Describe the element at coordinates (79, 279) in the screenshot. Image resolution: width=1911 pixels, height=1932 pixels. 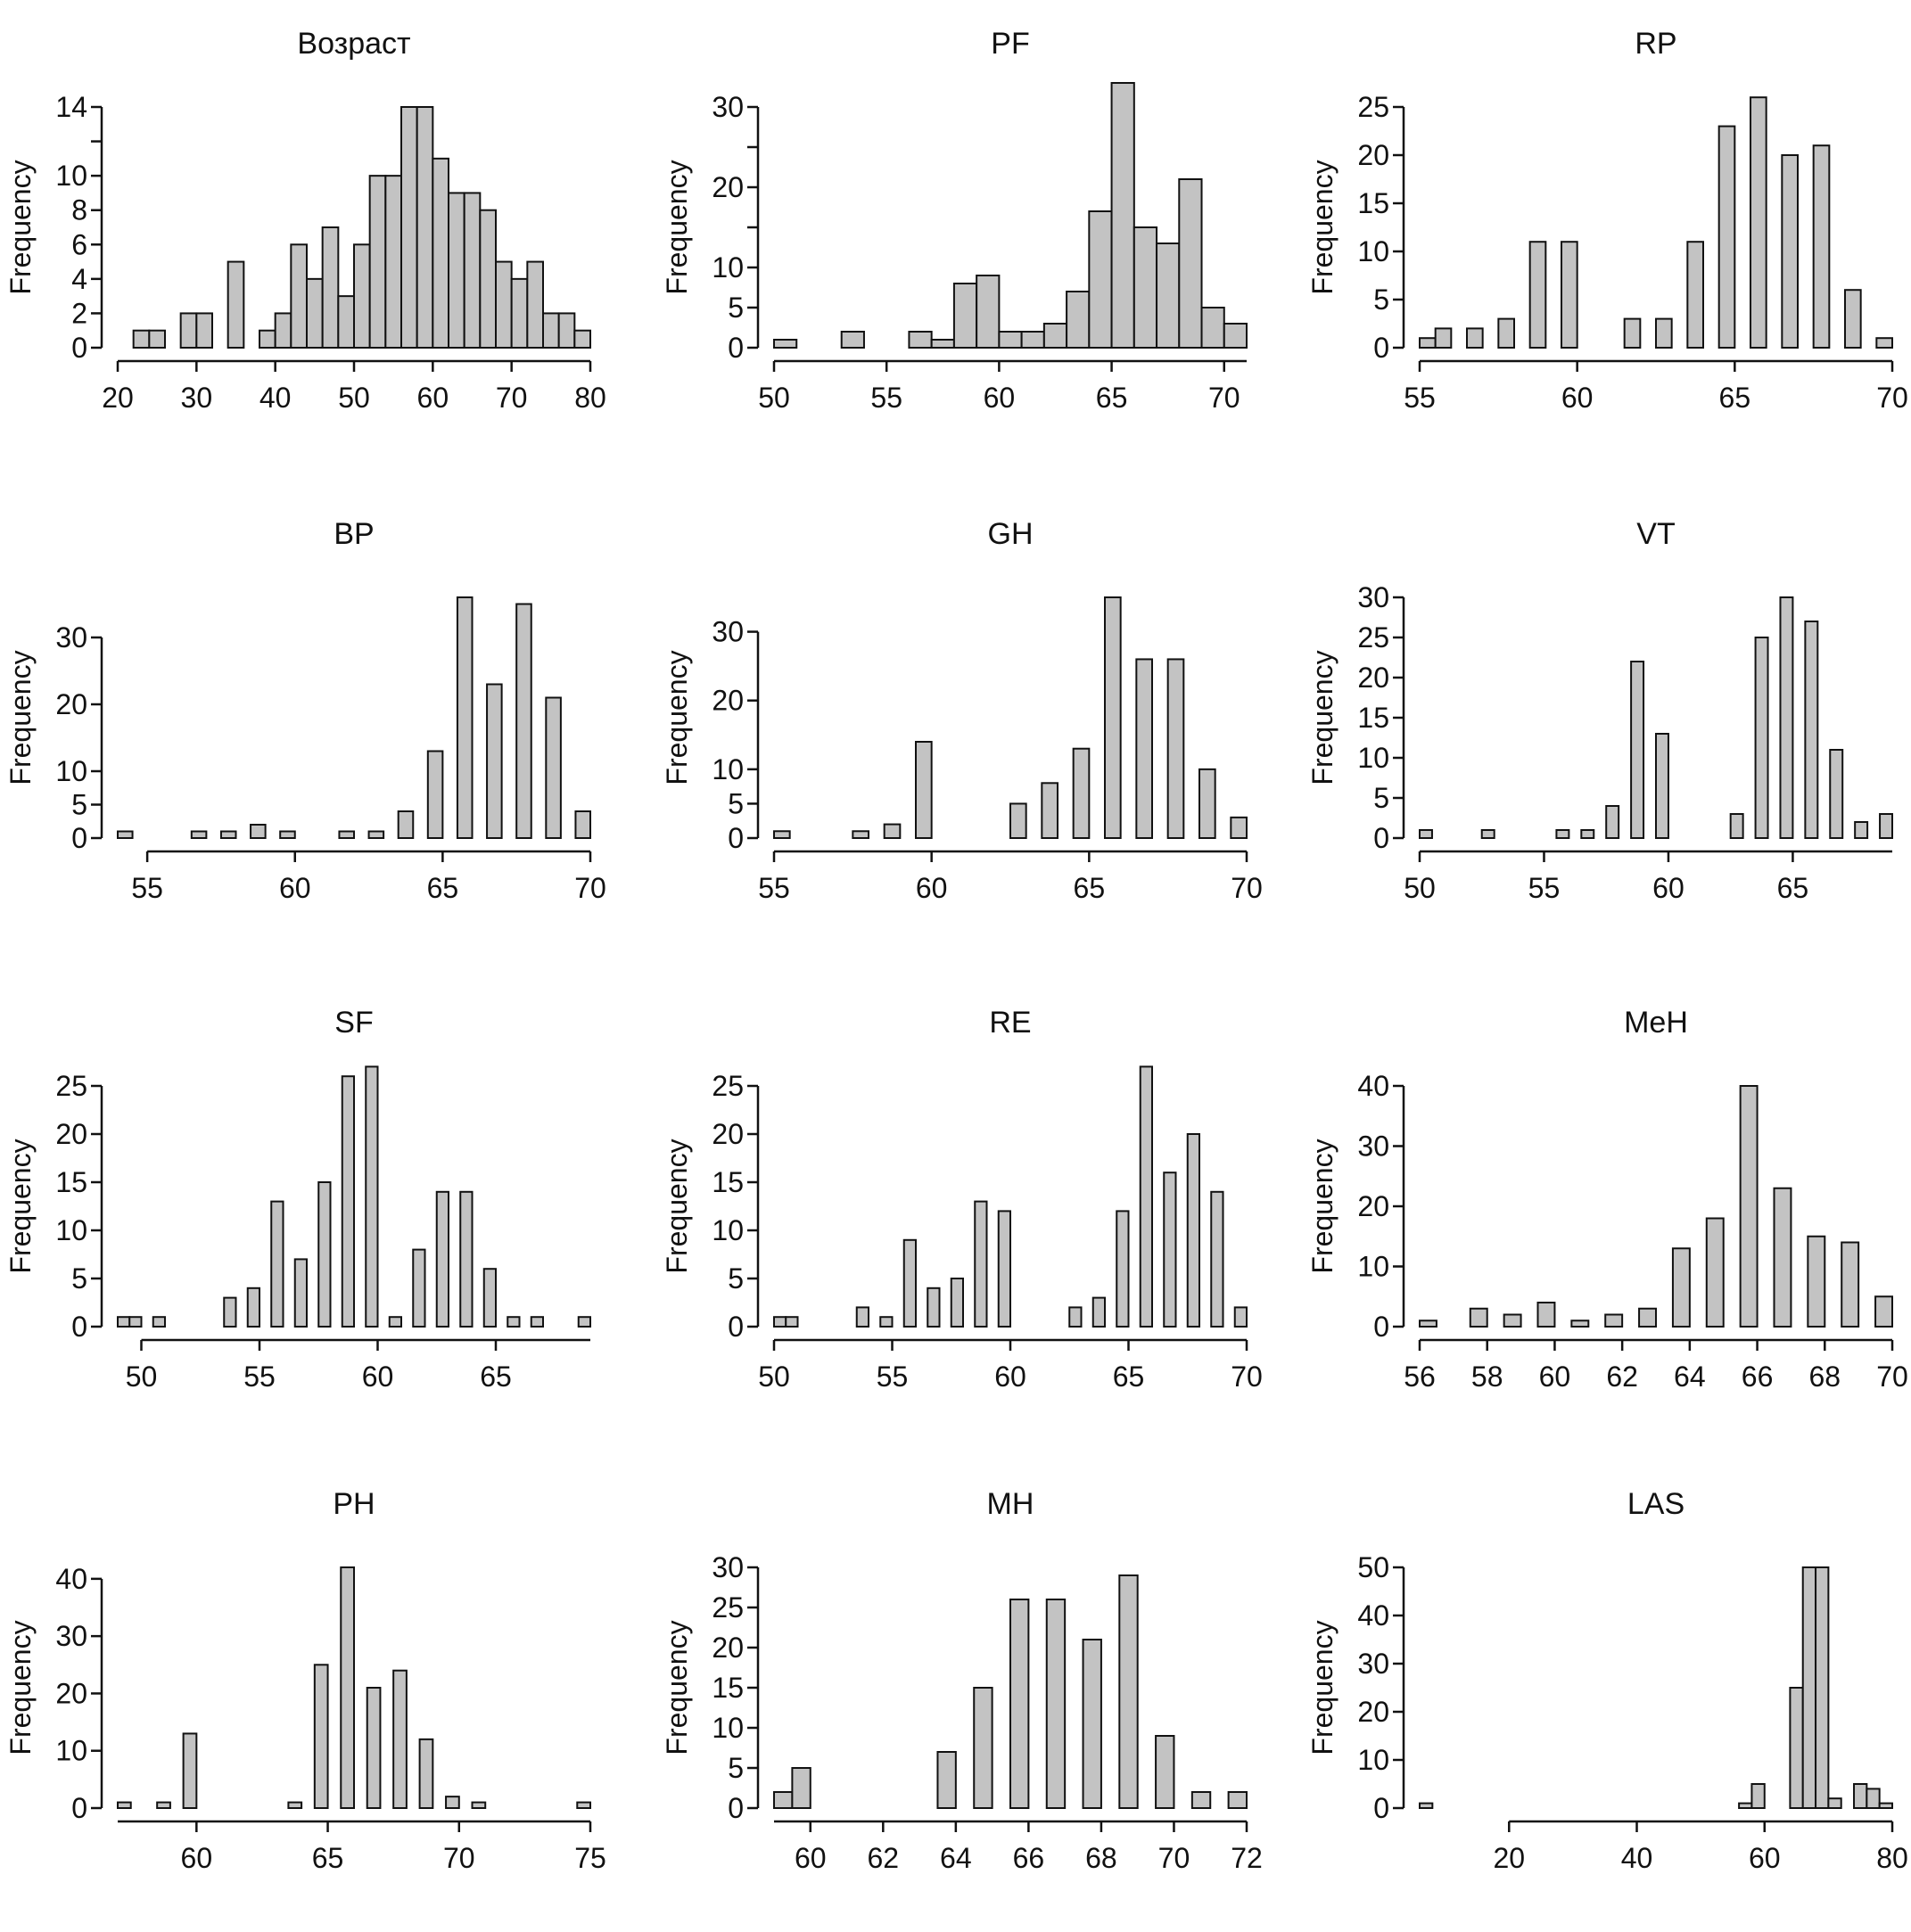
I see `y-tick-label: 4` at that location.